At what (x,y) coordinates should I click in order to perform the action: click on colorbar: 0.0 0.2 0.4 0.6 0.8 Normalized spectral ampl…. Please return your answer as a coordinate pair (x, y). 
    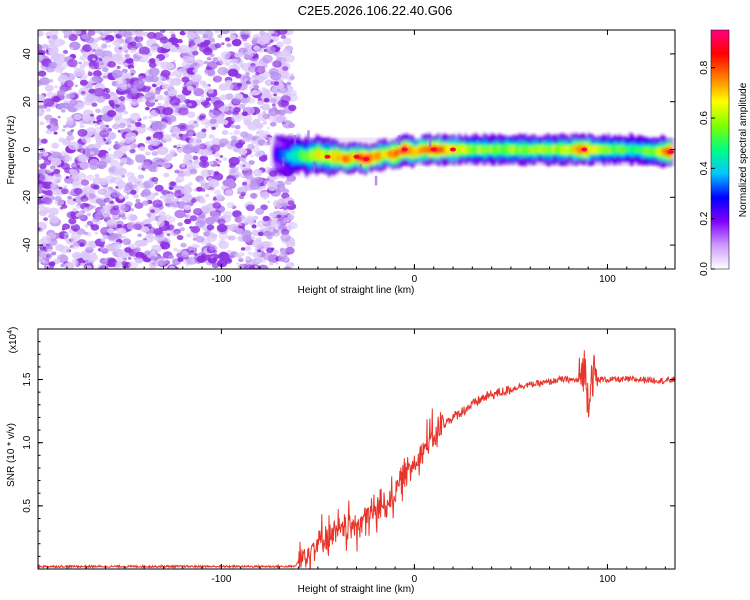
    Looking at the image, I should click on (724, 152).